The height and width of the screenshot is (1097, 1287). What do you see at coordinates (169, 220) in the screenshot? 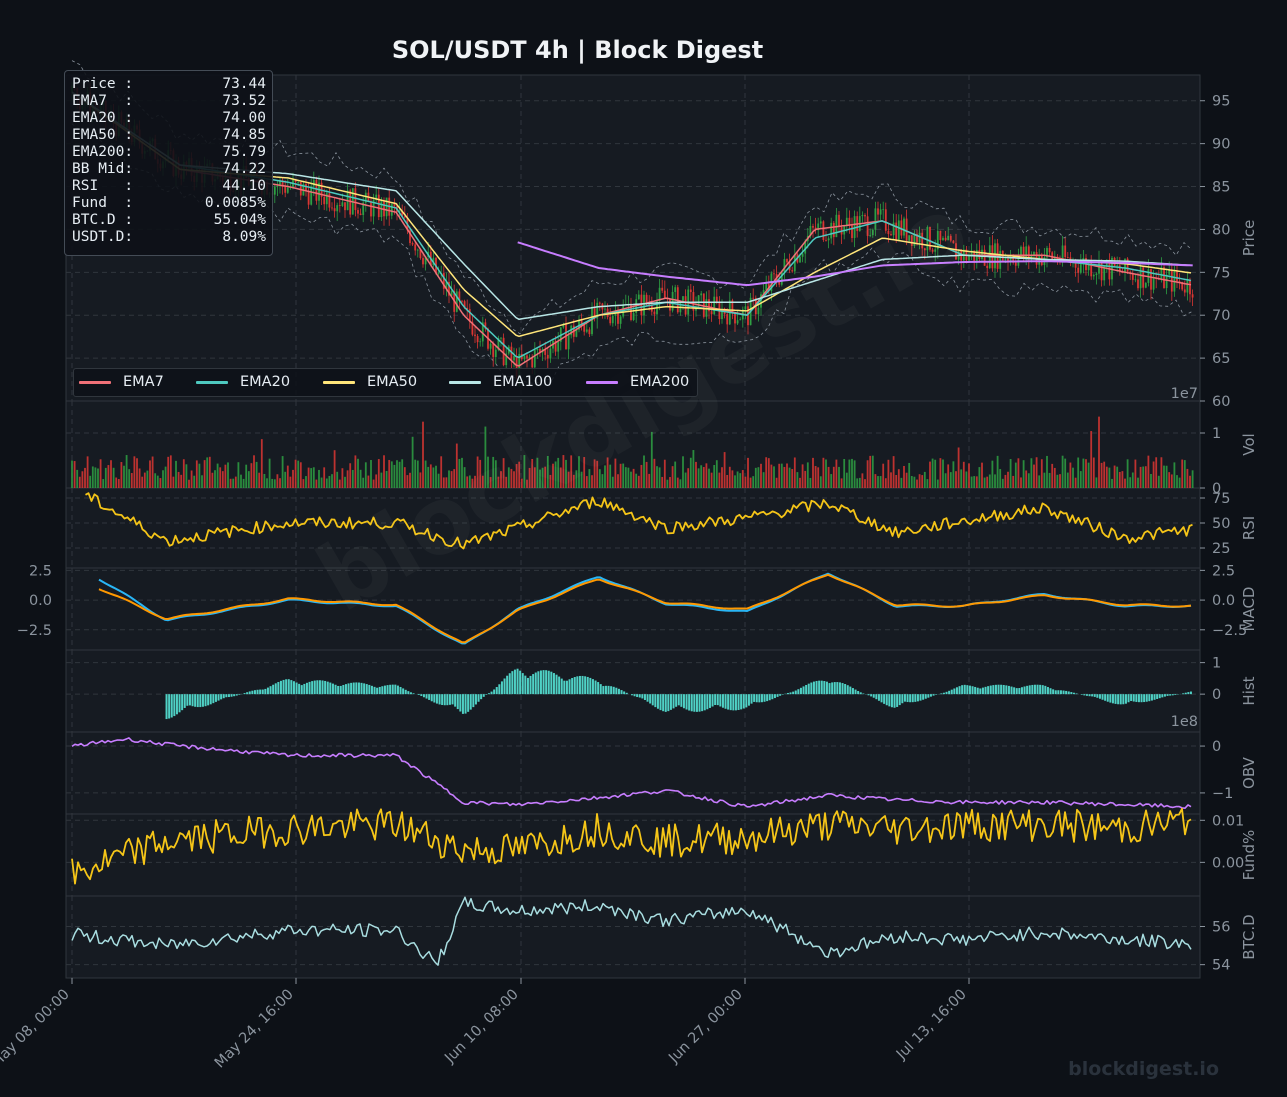
I see `info-row-btcd: BTC.D : 55.04%` at bounding box center [169, 220].